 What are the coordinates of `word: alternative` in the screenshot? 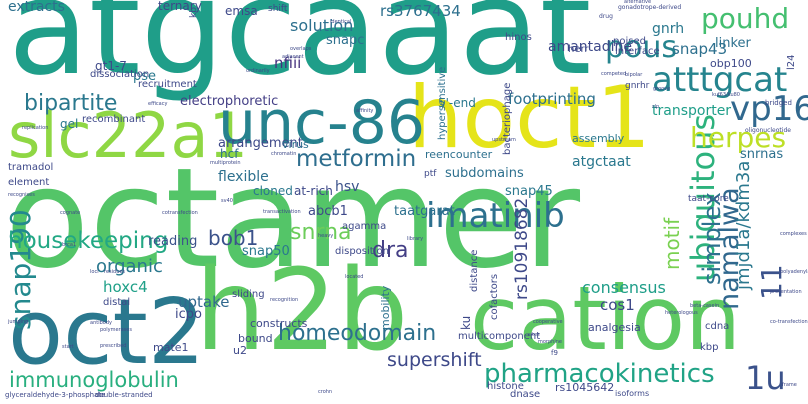 It's located at (638, 2).